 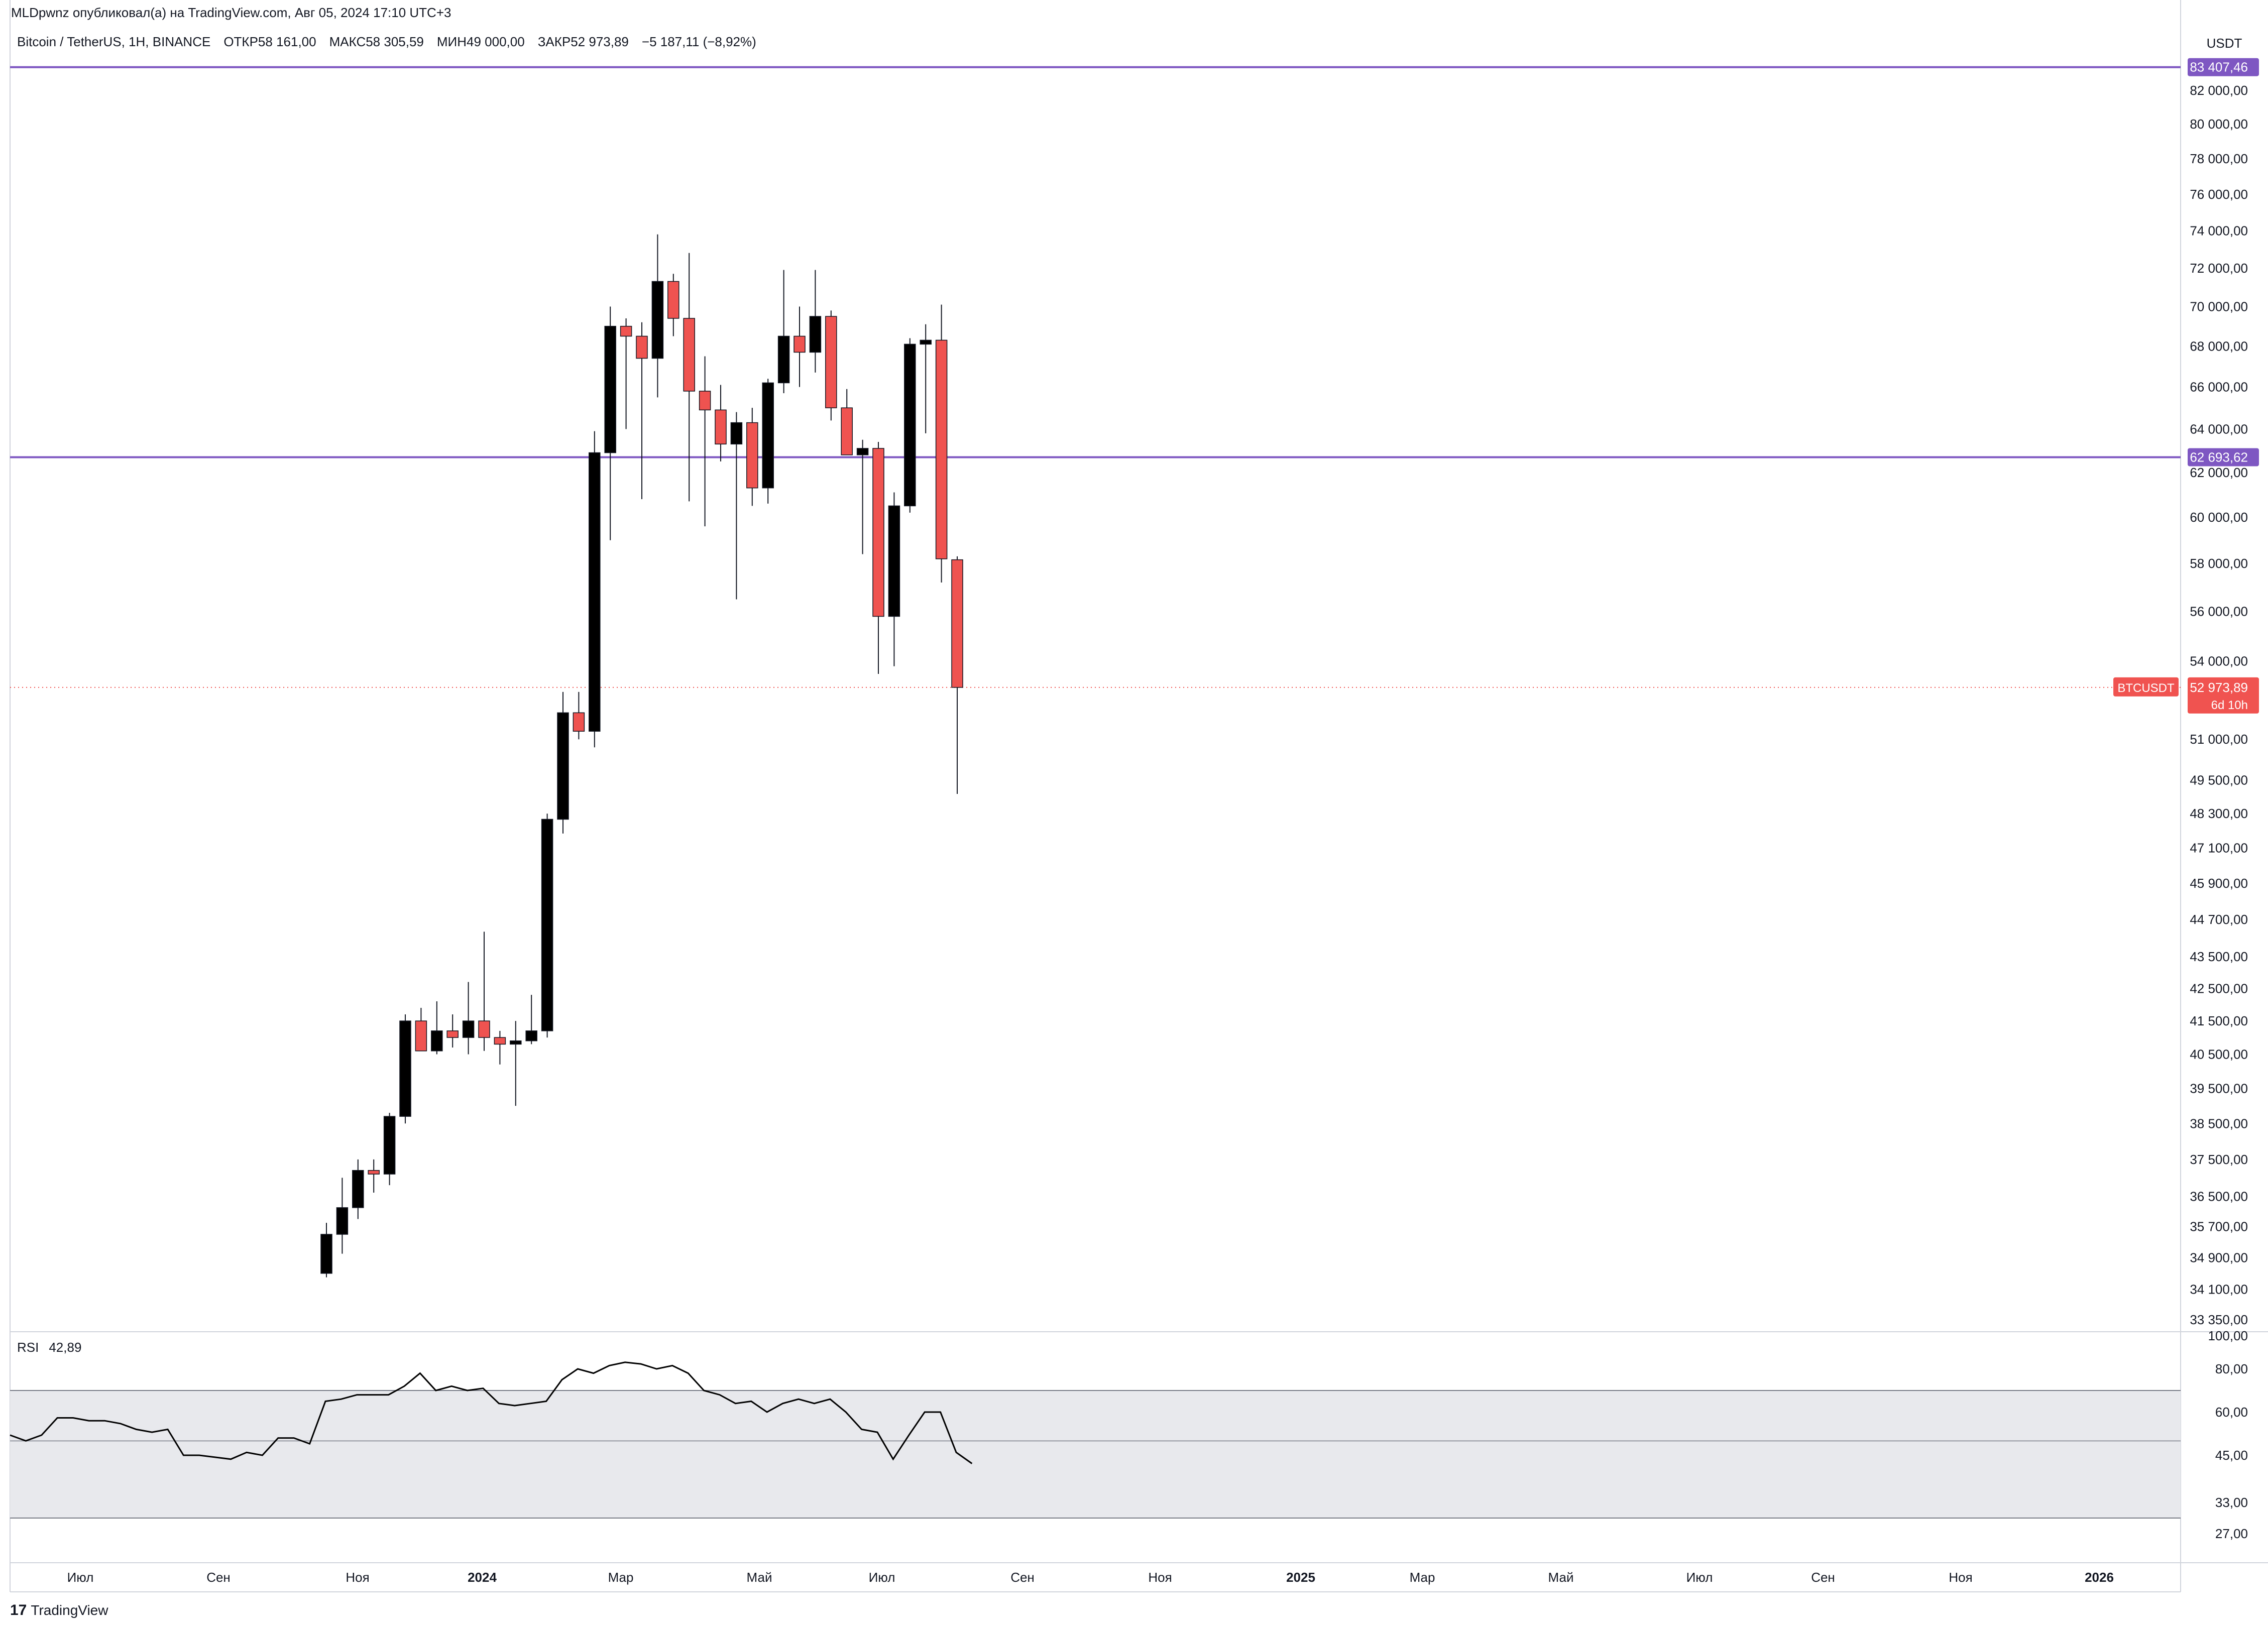 I want to click on symbol-tag-badge, so click(x=2146, y=687).